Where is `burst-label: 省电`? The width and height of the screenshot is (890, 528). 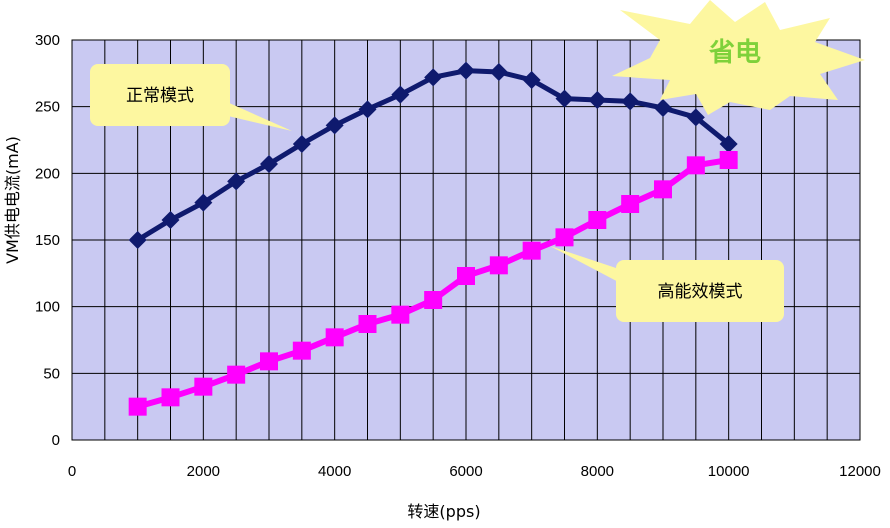
burst-label: 省电 is located at coordinates (734, 53).